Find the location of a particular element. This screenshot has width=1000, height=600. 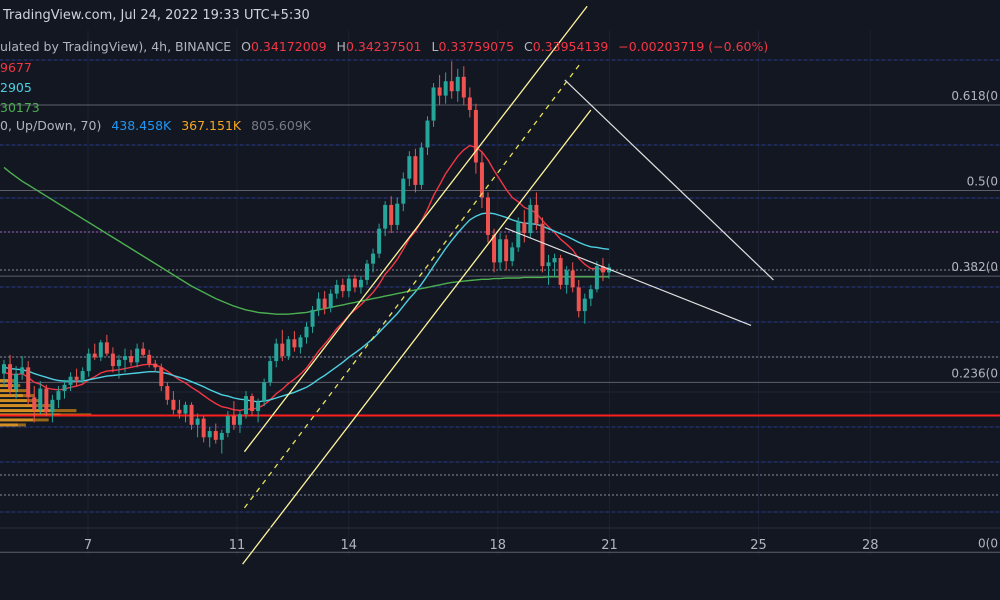

ma-cyan-value: 2905 is located at coordinates (16, 87).